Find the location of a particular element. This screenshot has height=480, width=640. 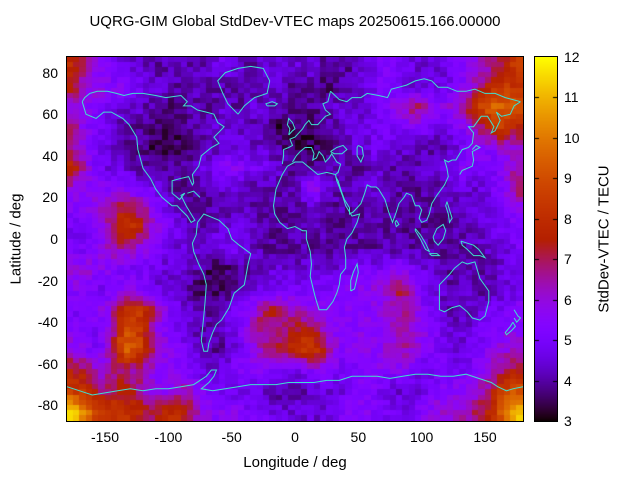

cbtick-label: 5 is located at coordinates (568, 340).